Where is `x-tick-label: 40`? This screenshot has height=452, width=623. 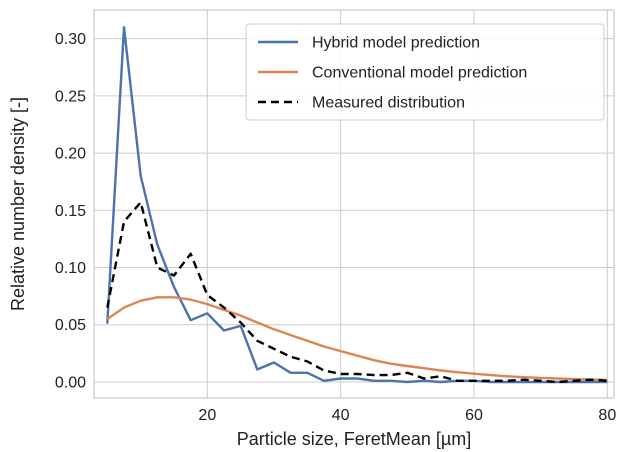
x-tick-label: 40 is located at coordinates (341, 415).